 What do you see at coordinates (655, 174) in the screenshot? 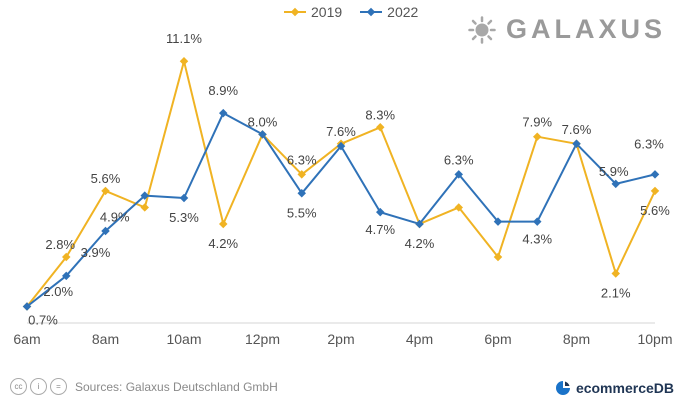
I see `marker-2022-10pm` at bounding box center [655, 174].